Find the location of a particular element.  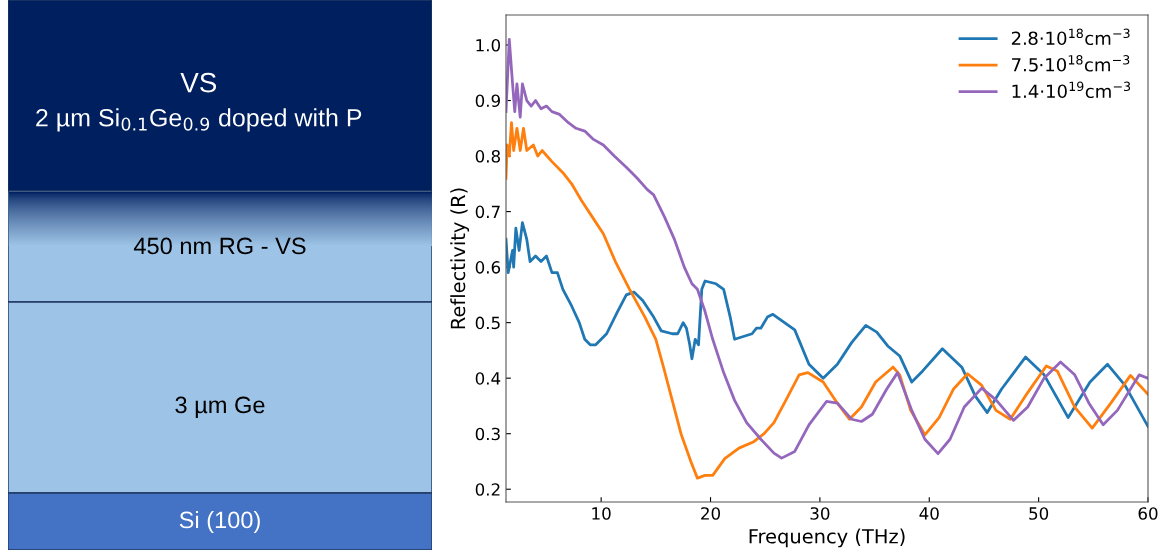

text: 3 µm Ge is located at coordinates (220, 407).